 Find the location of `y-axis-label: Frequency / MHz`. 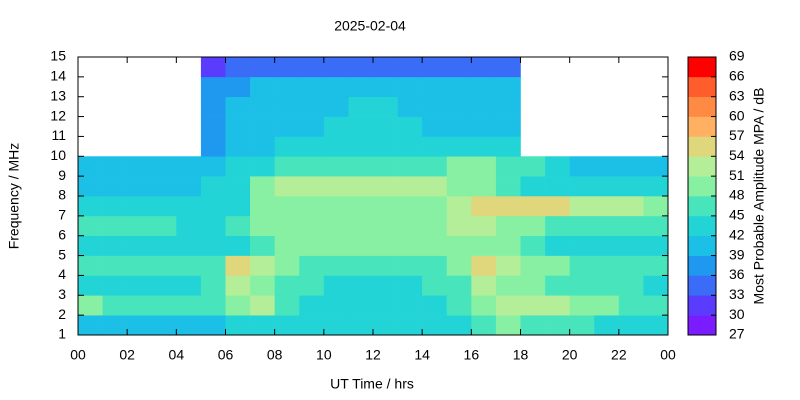

y-axis-label: Frequency / MHz is located at coordinates (14, 196).